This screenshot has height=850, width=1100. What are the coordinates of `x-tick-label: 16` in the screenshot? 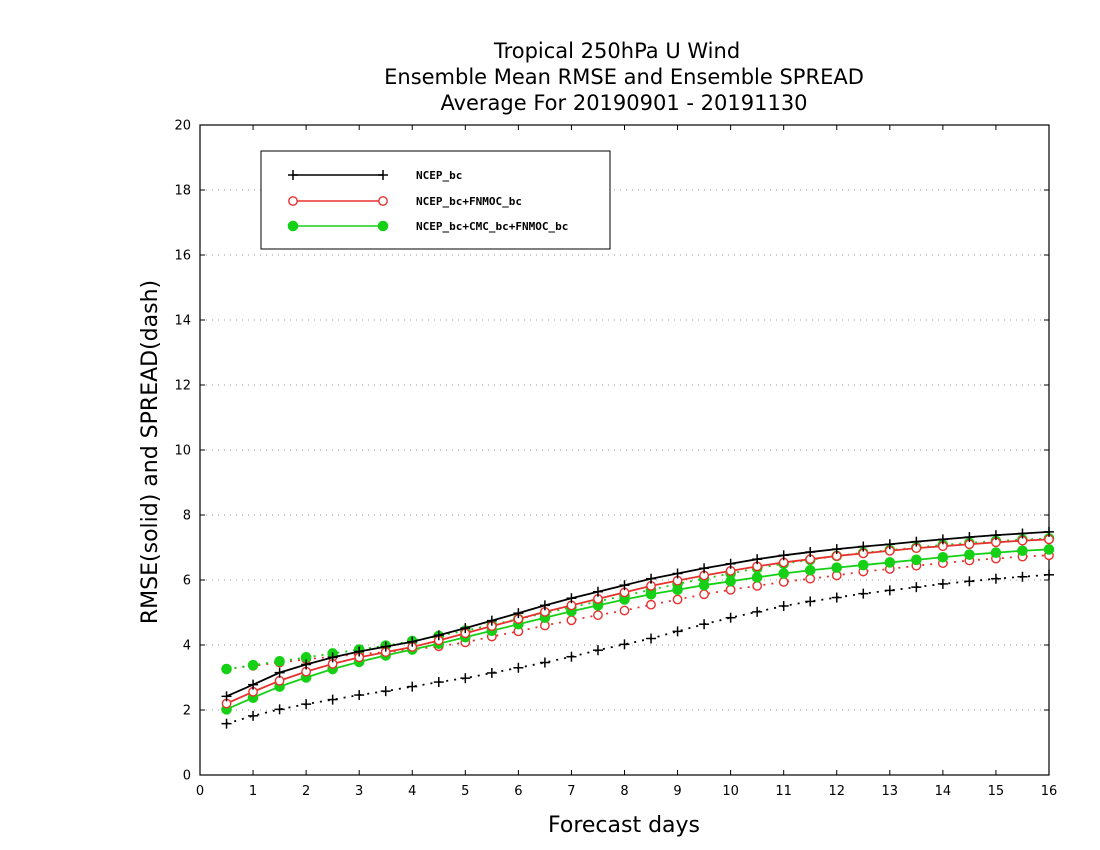 It's located at (1049, 791).